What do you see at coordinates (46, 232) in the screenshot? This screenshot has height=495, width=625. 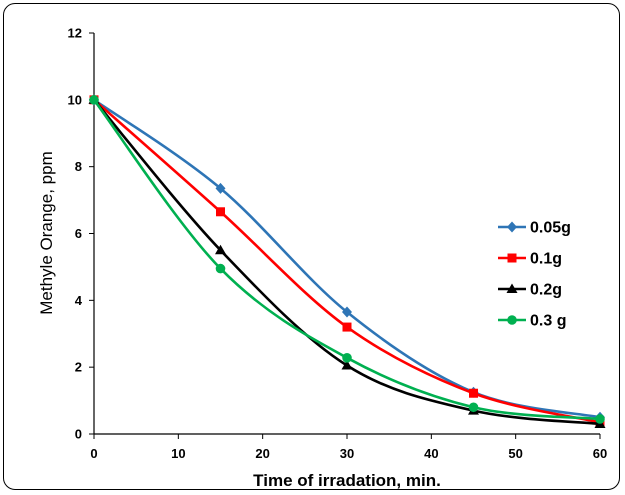 I see `y-axis-title: Methyle Orange, ppm` at bounding box center [46, 232].